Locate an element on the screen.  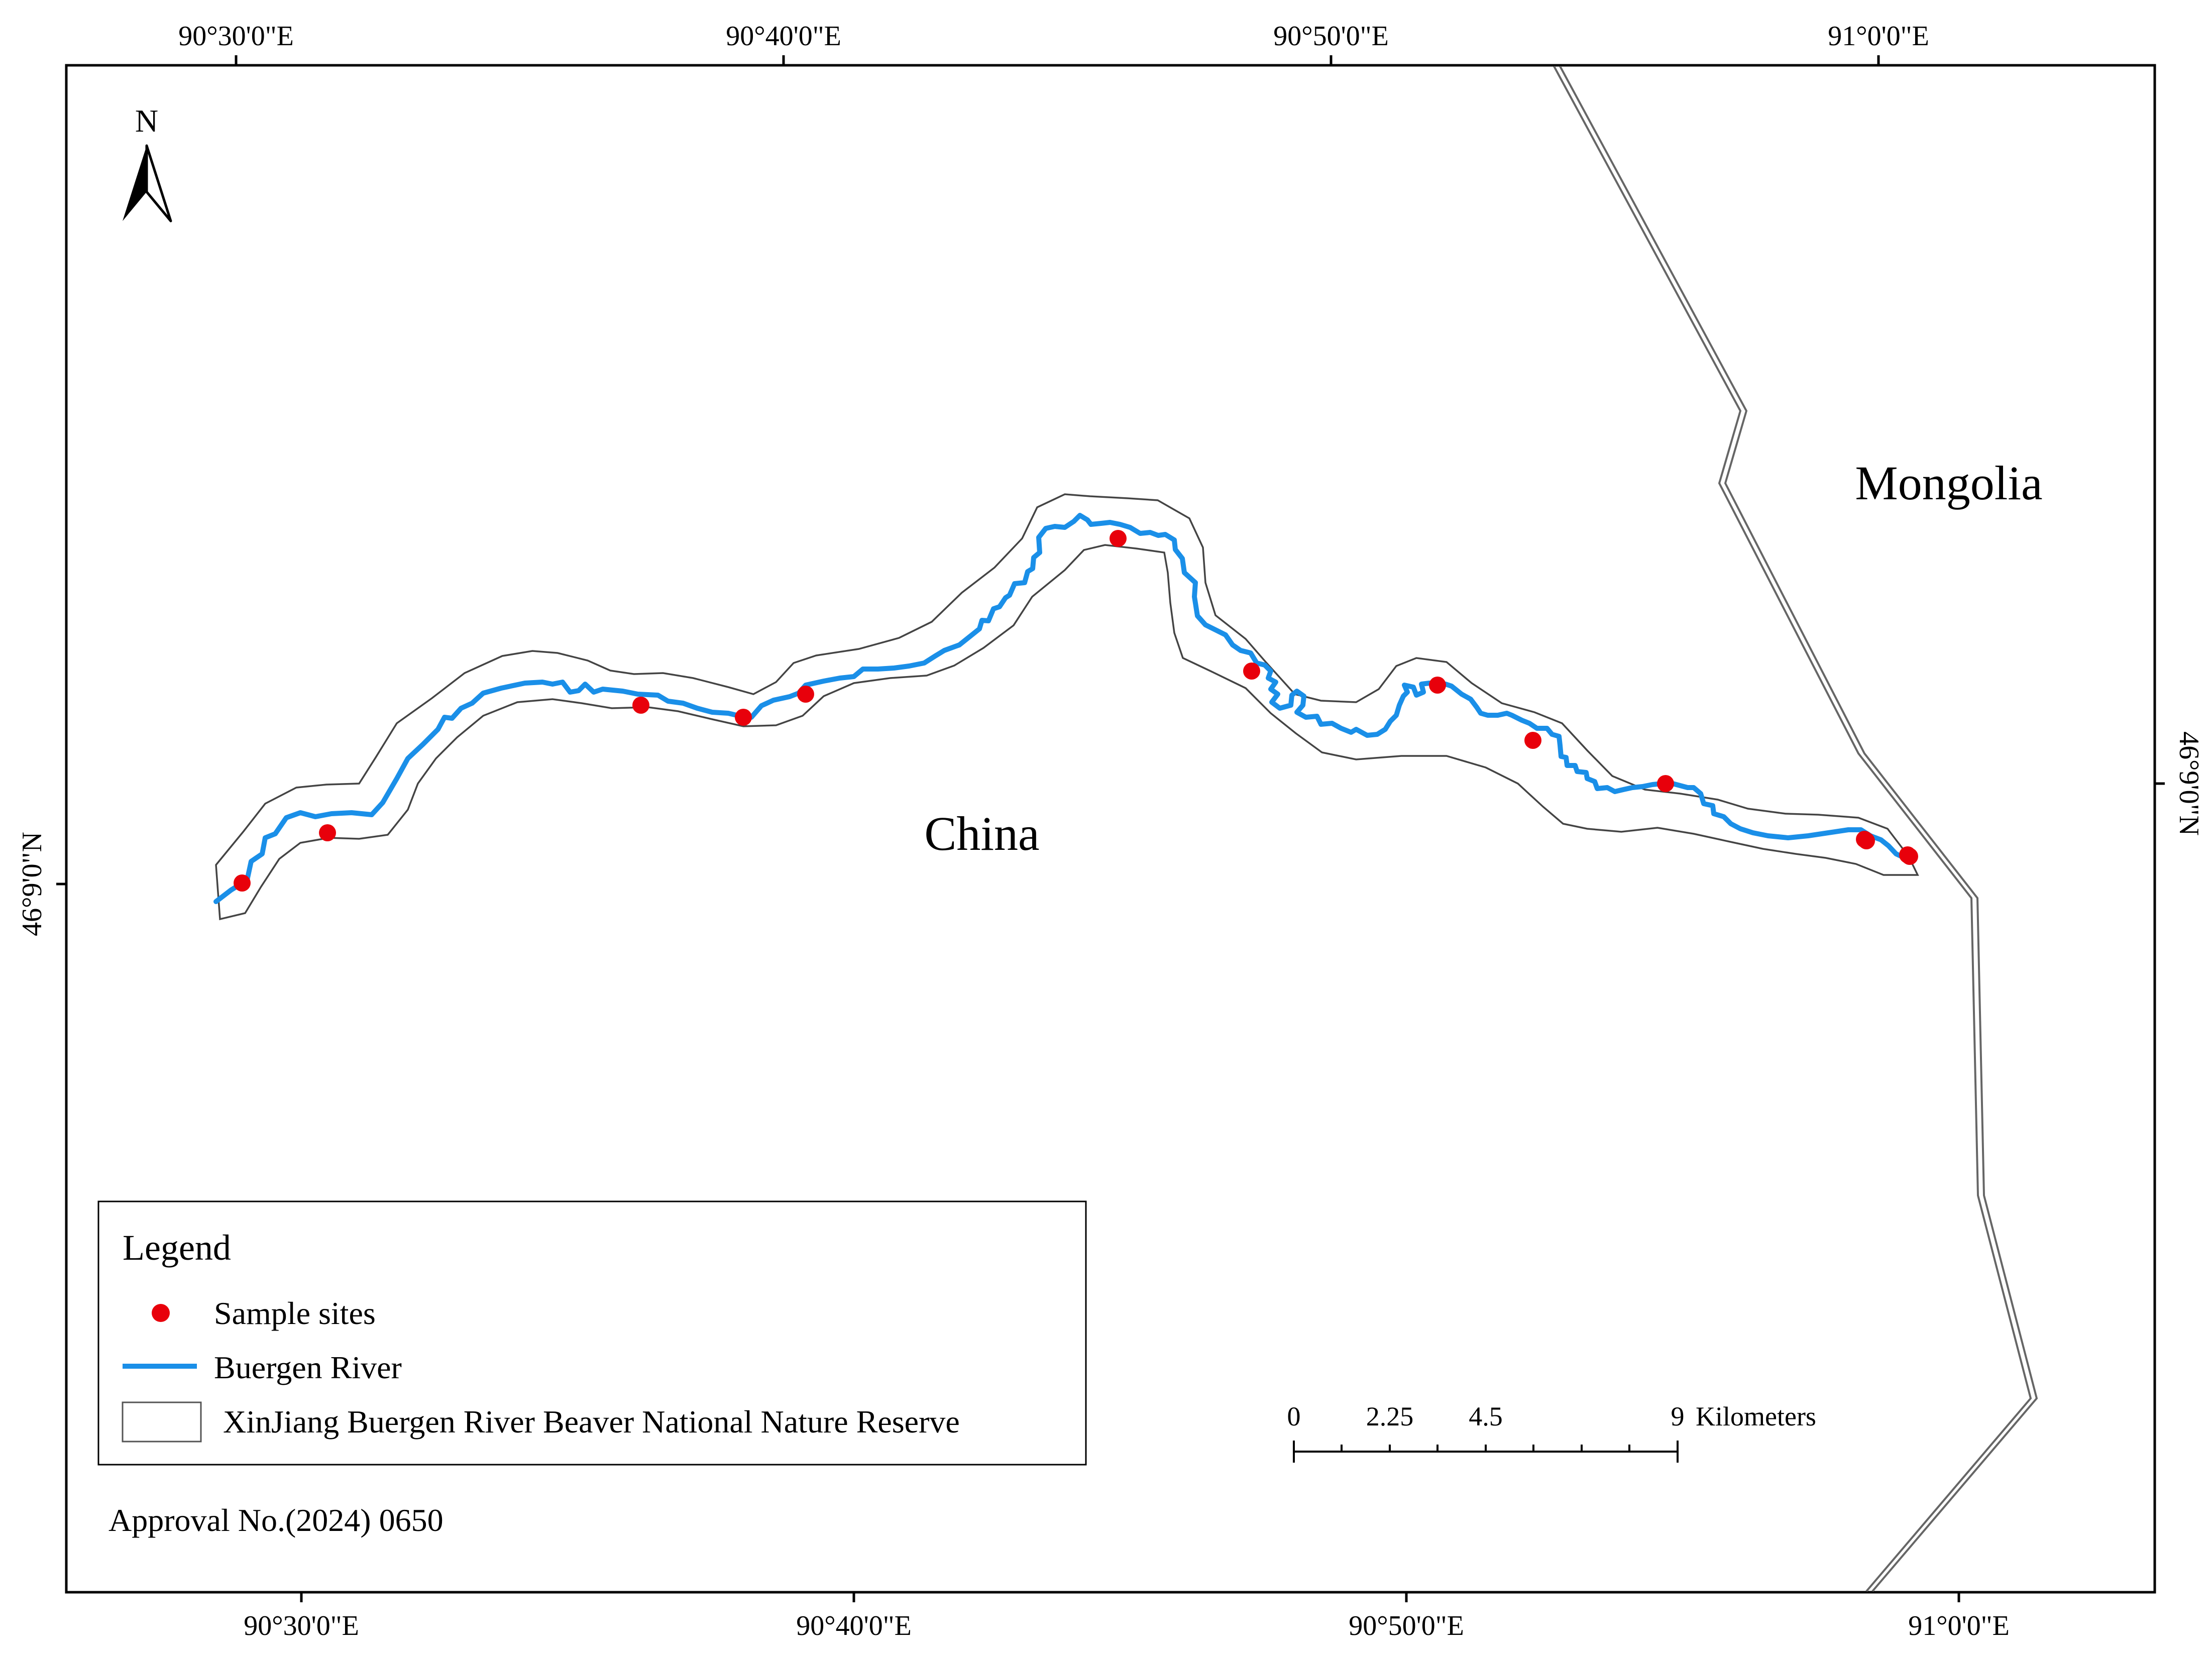
north-arrow: N is located at coordinates (147, 163).